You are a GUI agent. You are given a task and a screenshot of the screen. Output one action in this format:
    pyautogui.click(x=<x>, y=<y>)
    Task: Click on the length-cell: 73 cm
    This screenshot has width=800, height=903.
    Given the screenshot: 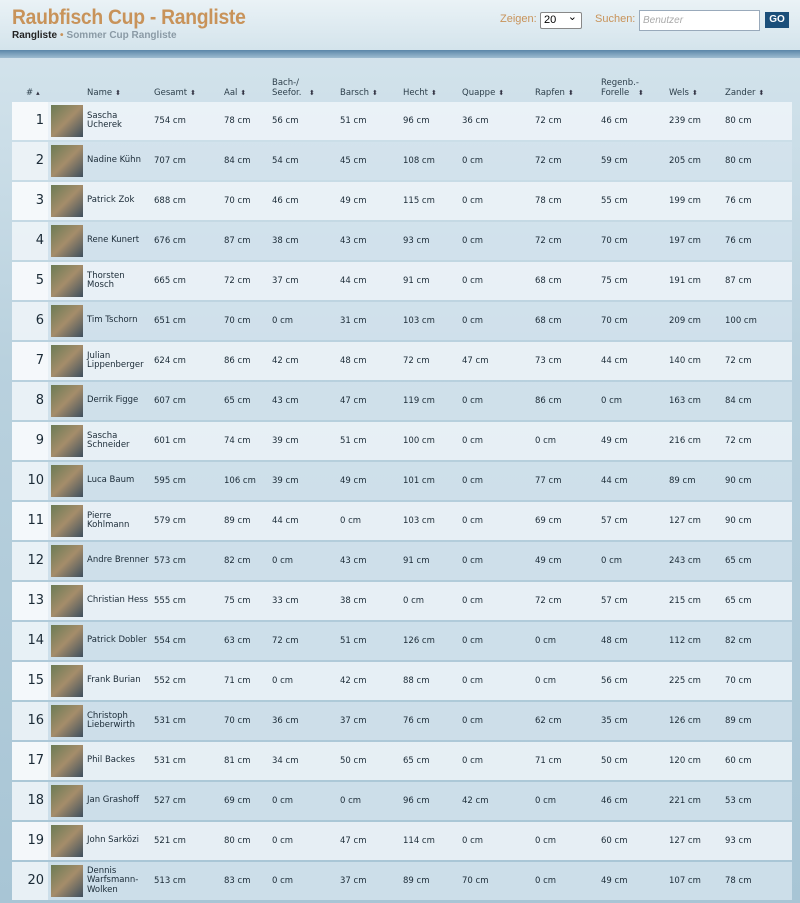 What is the action you would take?
    pyautogui.click(x=548, y=361)
    